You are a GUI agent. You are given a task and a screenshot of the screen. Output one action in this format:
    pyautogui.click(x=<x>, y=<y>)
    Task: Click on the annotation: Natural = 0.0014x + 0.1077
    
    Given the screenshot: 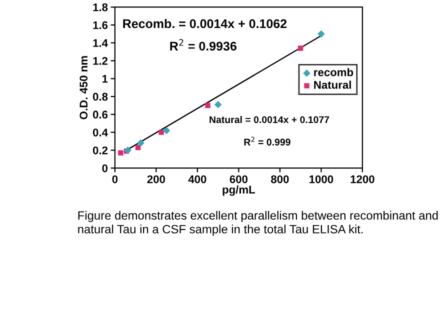 What is the action you would take?
    pyautogui.click(x=270, y=120)
    